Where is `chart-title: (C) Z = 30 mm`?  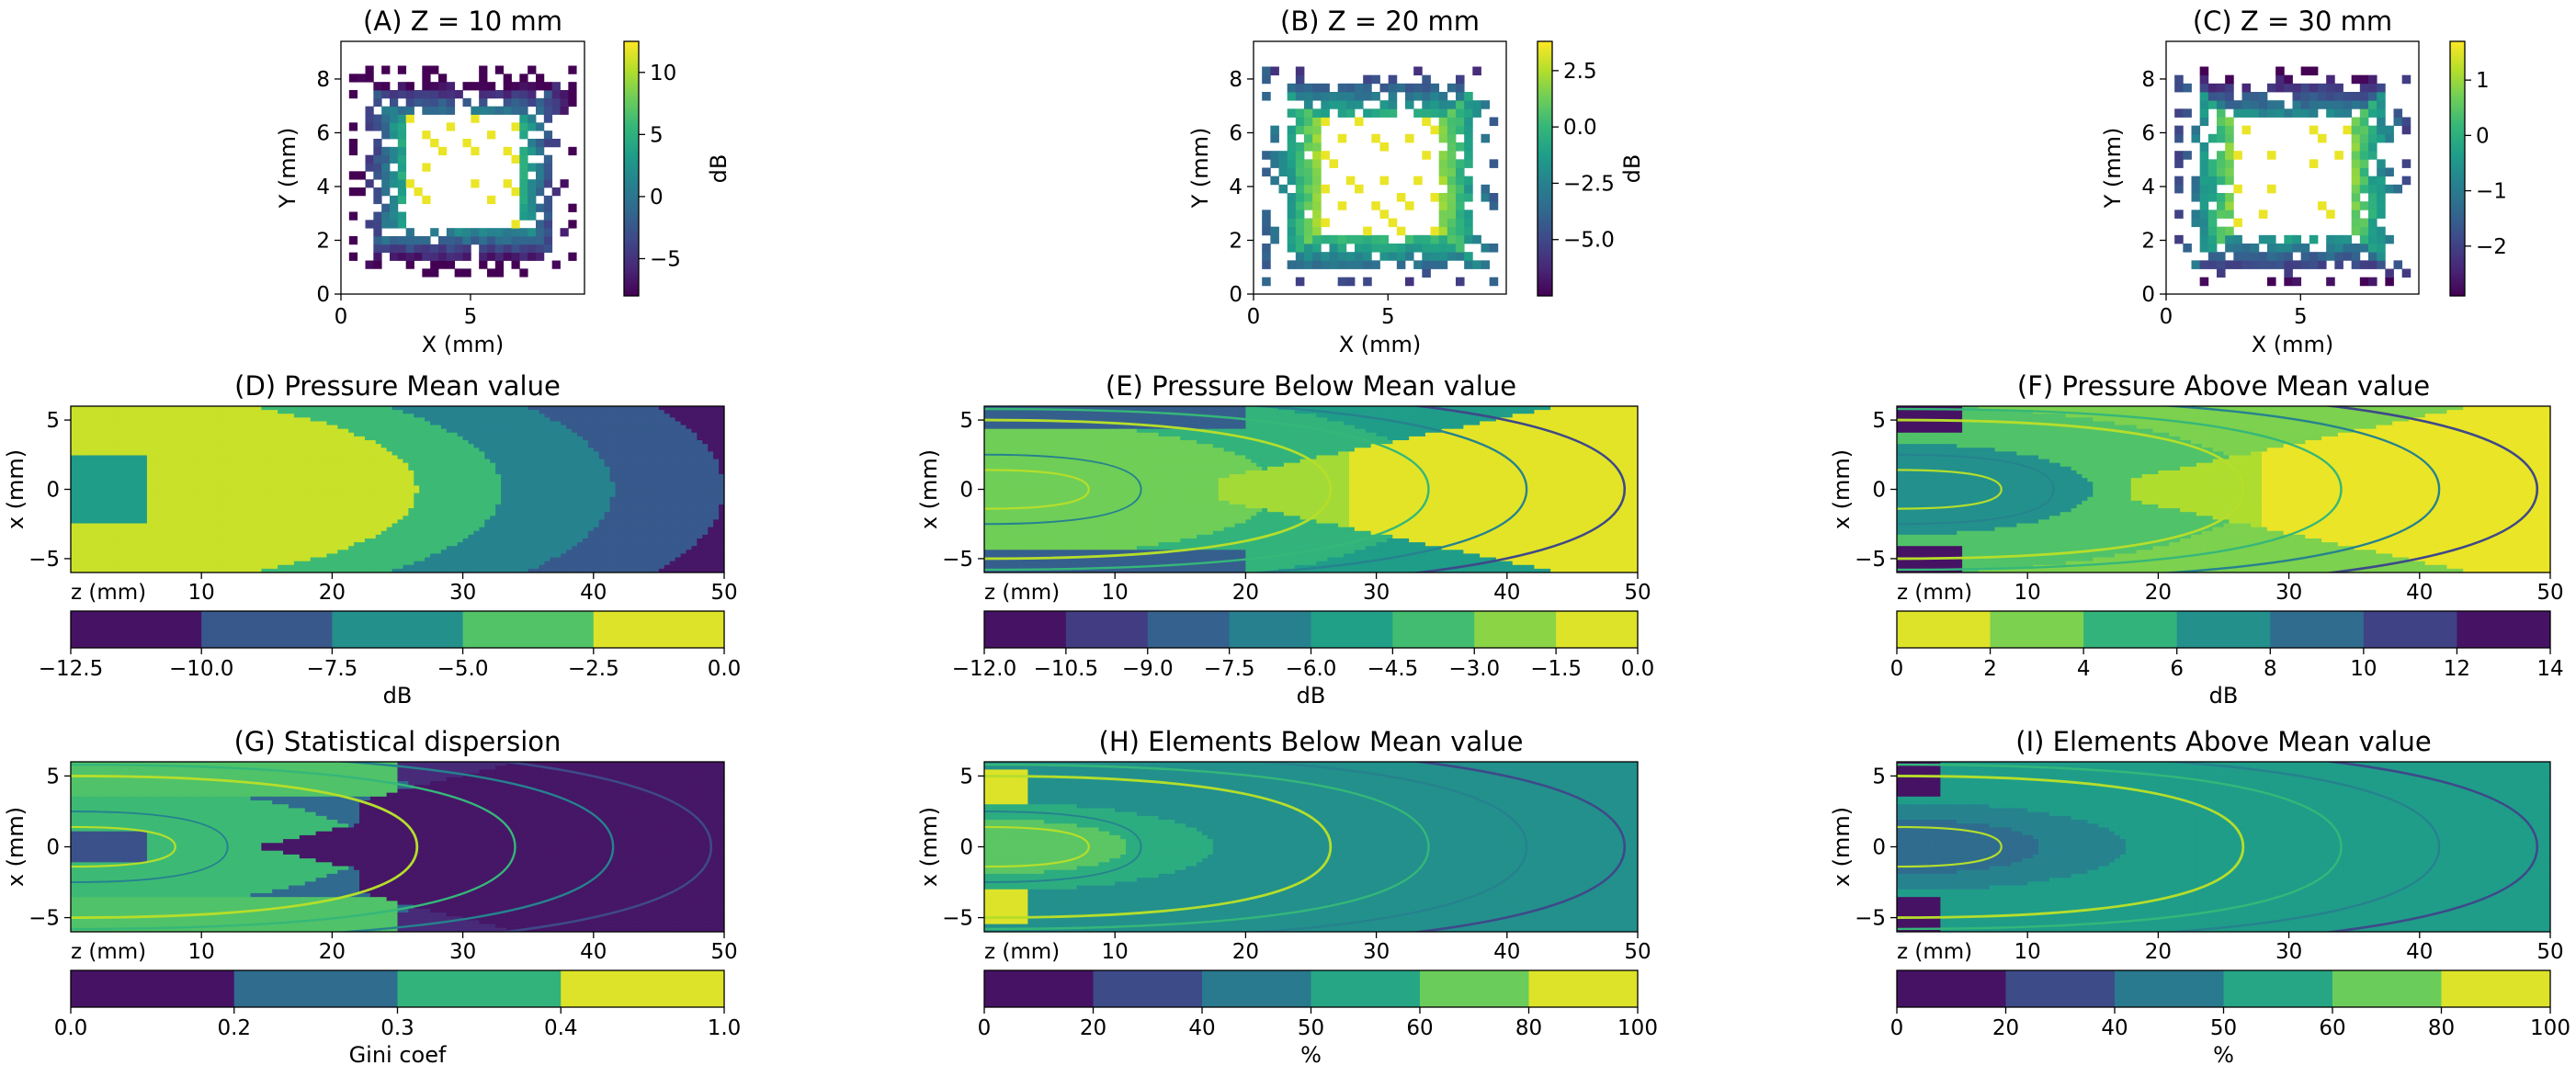
chart-title: (C) Z = 30 mm is located at coordinates (2292, 21).